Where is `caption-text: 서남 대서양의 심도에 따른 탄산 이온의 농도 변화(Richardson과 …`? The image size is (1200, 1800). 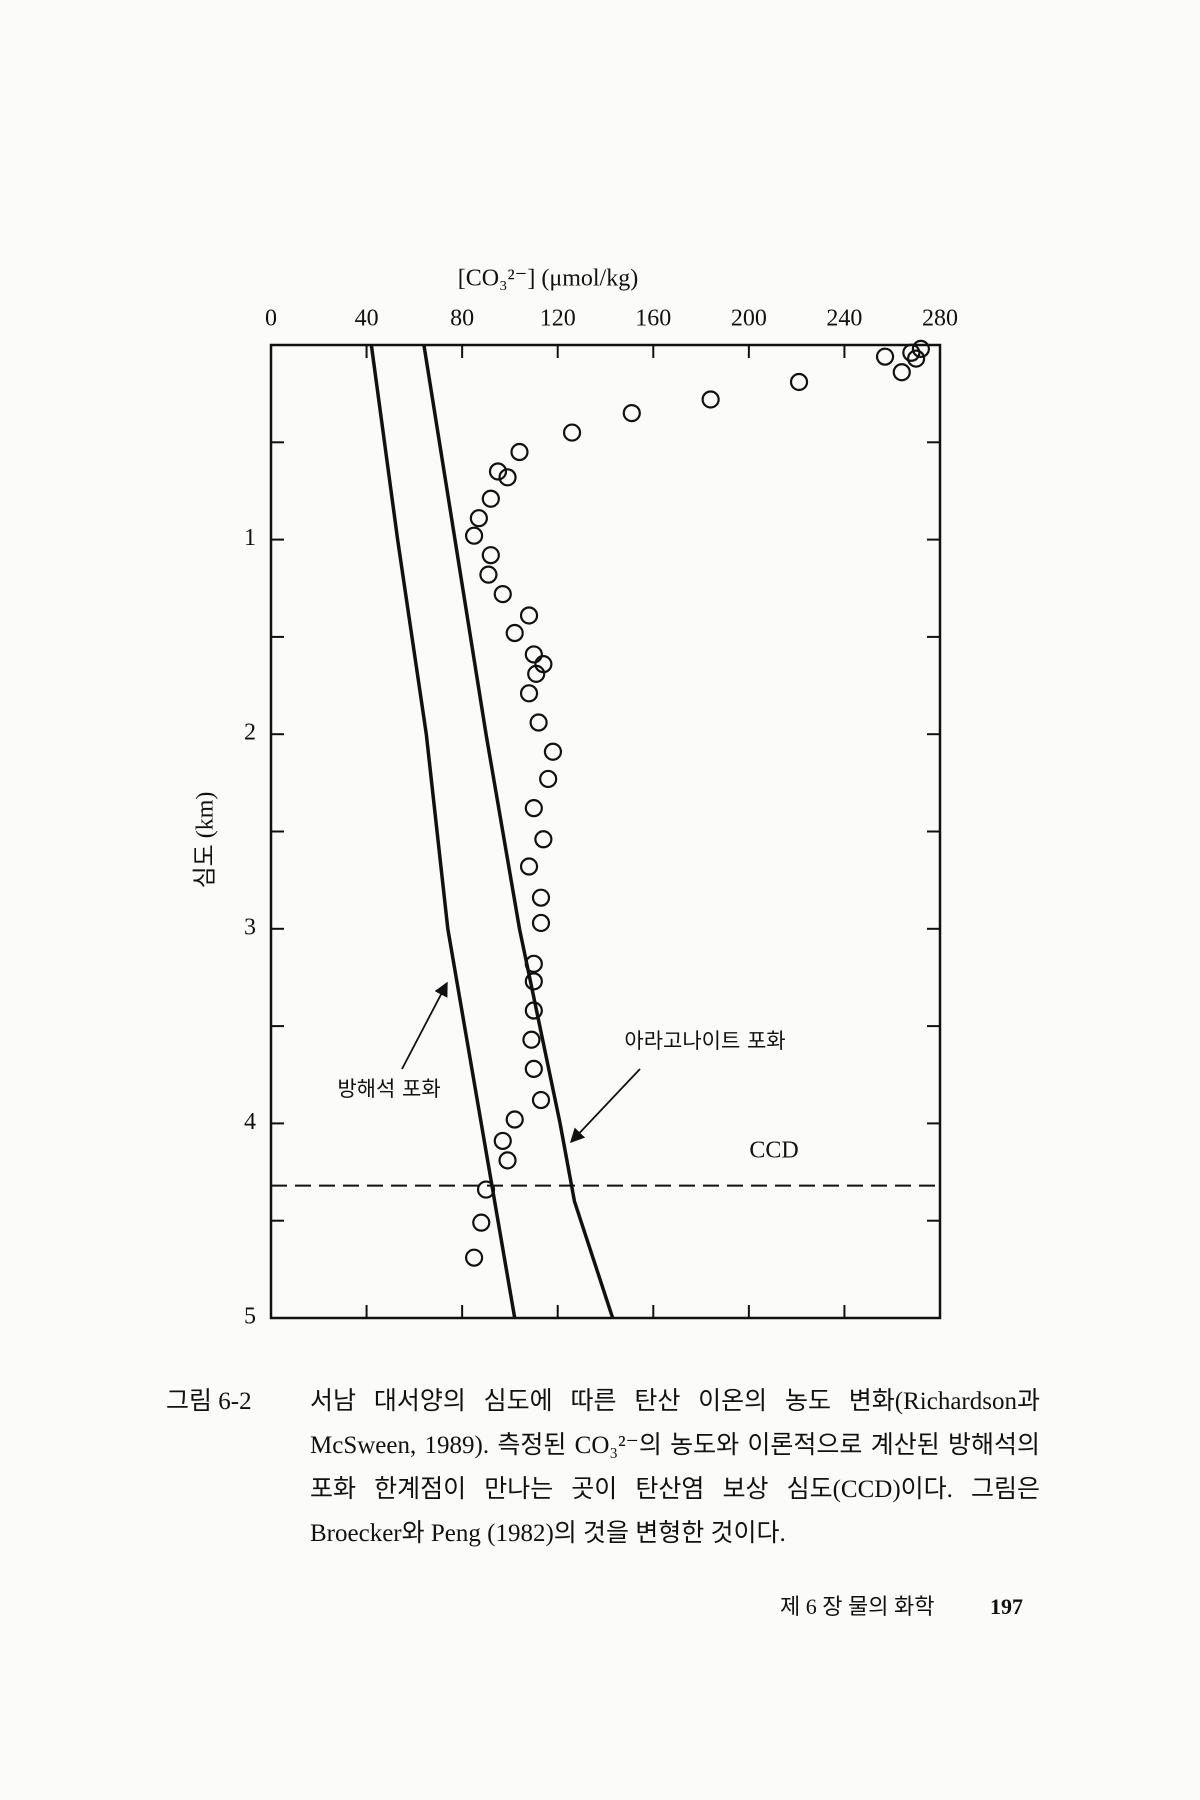 caption-text: 서남 대서양의 심도에 따른 탄산 이온의 농도 변화(Richardson과 … is located at coordinates (675, 1467).